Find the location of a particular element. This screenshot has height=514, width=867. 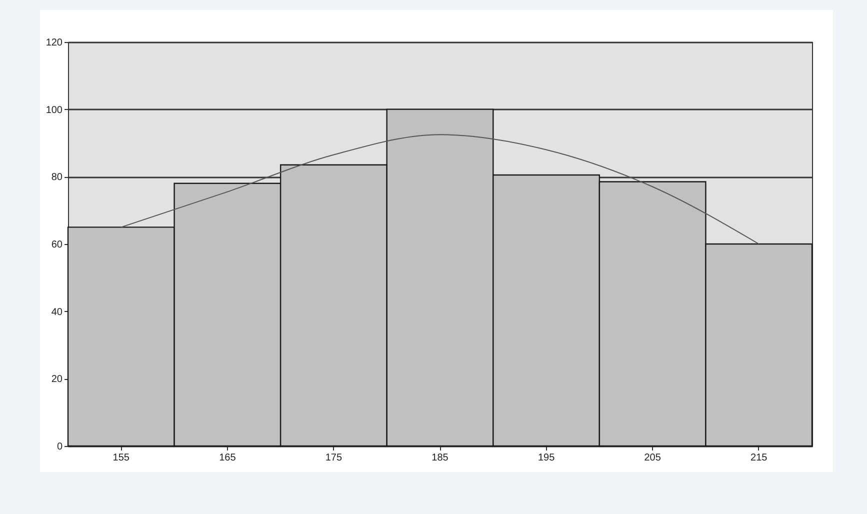

x-tick-label: 205 is located at coordinates (653, 458).